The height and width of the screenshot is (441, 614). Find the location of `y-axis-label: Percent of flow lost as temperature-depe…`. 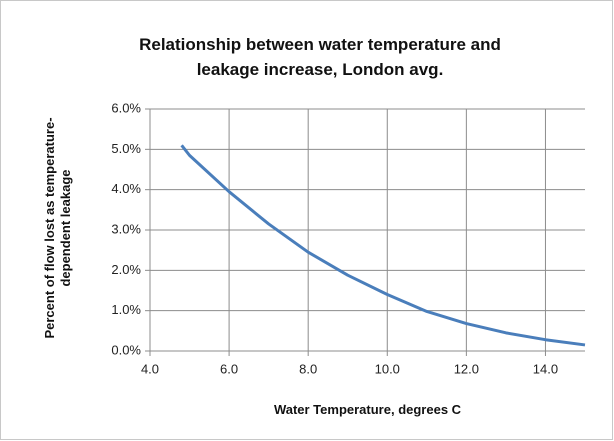

y-axis-label: Percent of flow lost as temperature-depe… is located at coordinates (57, 228).